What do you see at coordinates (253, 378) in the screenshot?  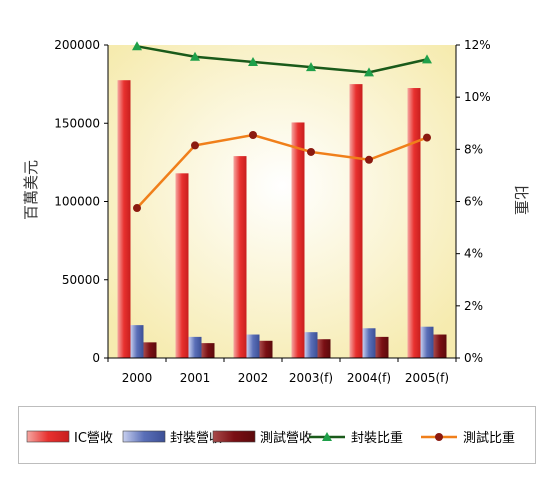 I see `x-tick-label-3: 2002` at bounding box center [253, 378].